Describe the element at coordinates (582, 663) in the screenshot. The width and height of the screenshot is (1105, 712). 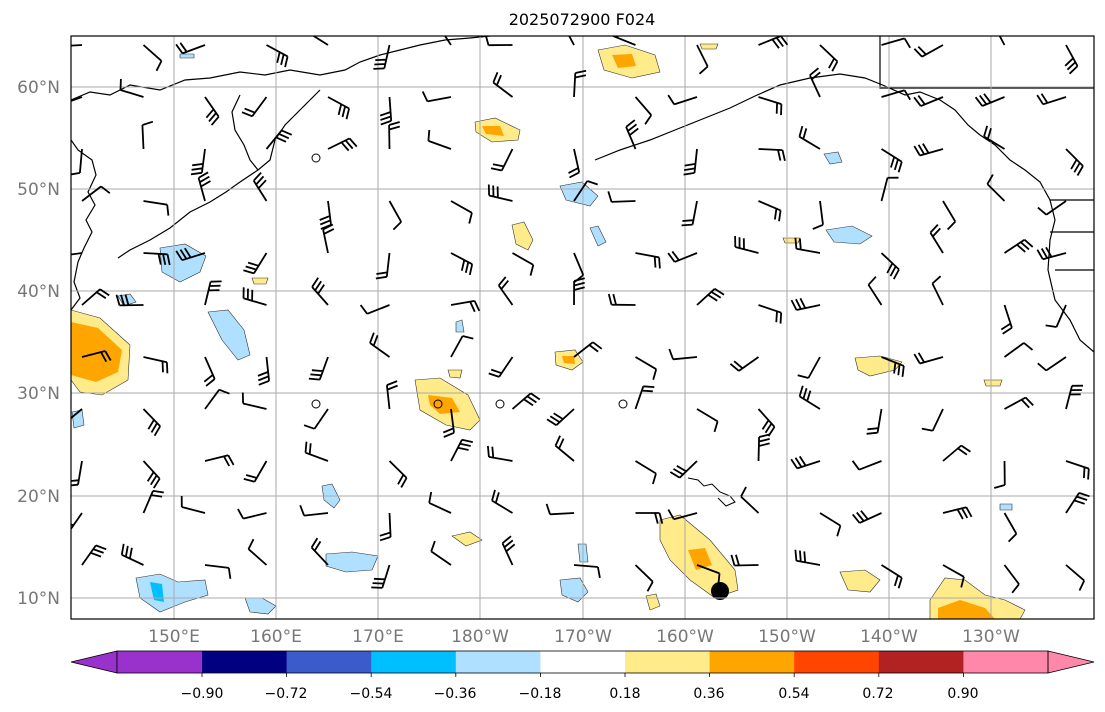
I see `colorbar` at that location.